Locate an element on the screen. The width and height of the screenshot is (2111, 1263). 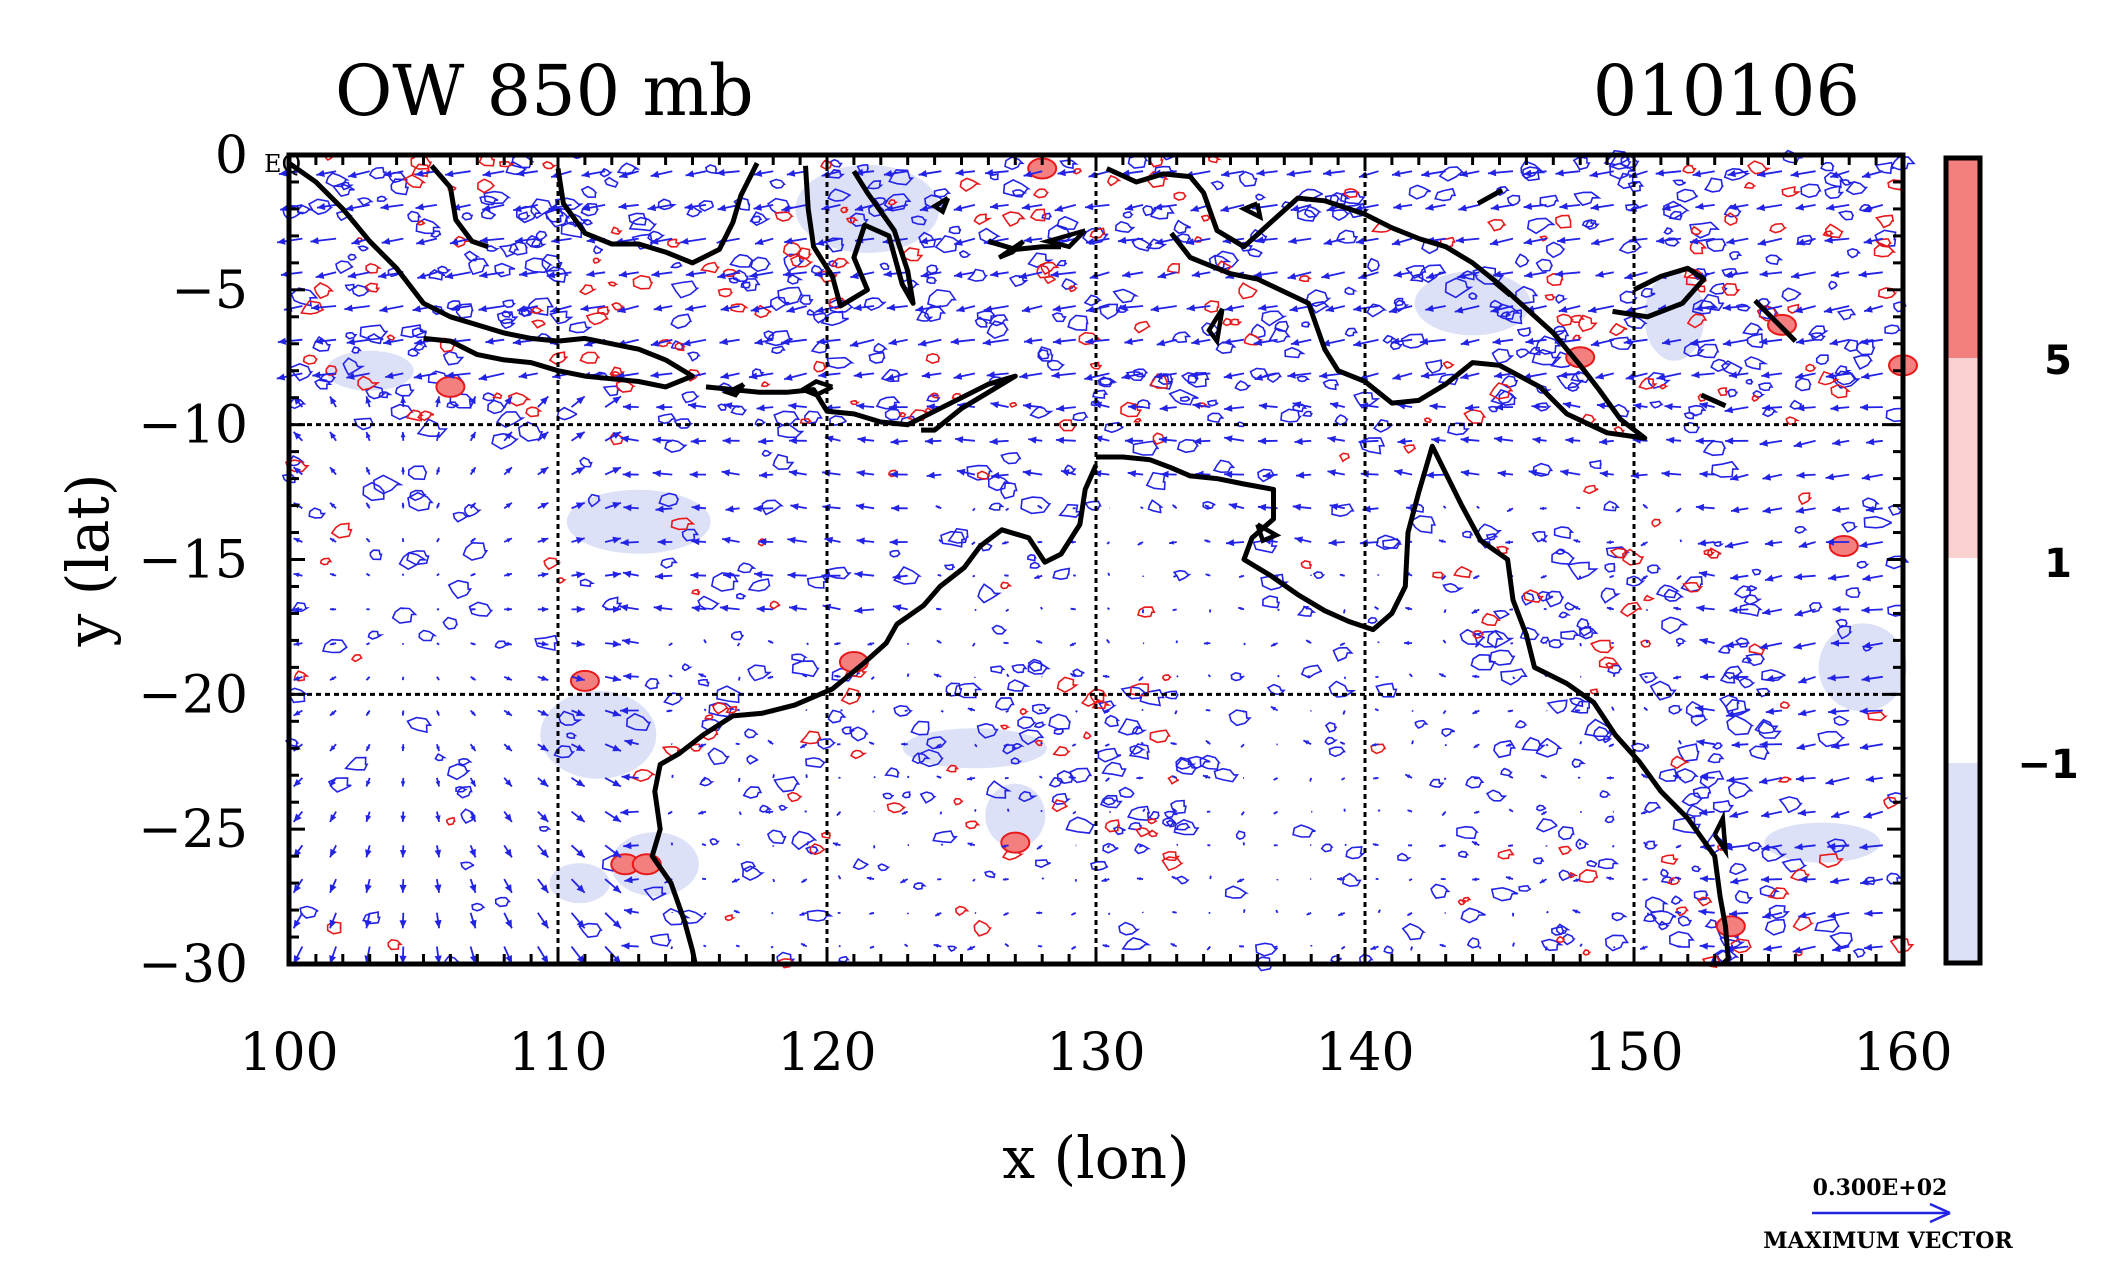
plot-title-left: OW 850 mb is located at coordinates (544, 91).